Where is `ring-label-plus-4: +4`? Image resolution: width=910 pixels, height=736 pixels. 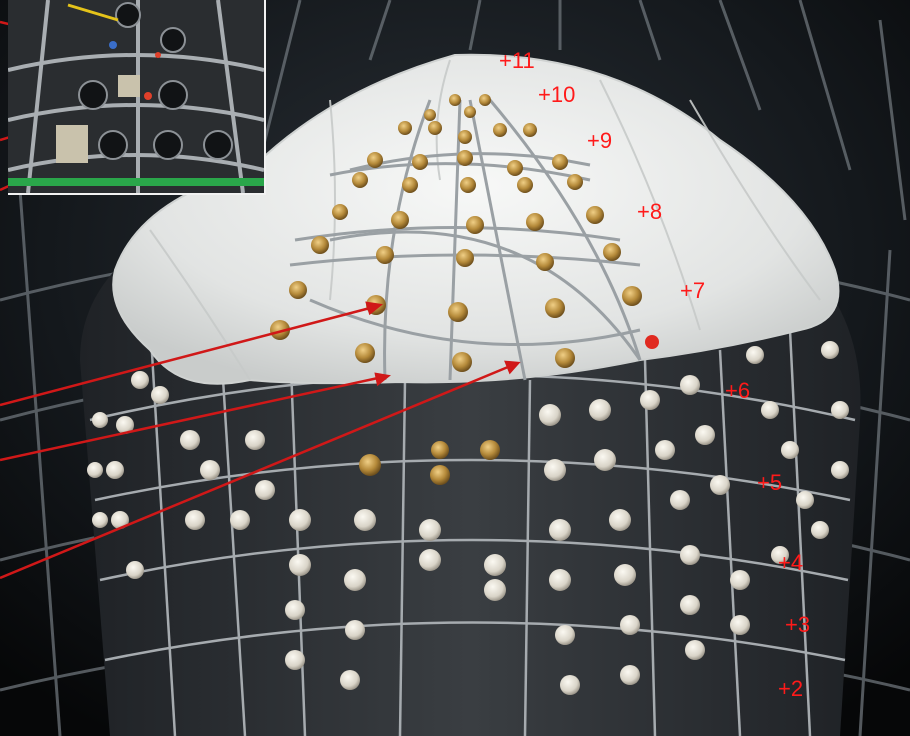
ring-label-plus-4: +4 is located at coordinates (791, 562).